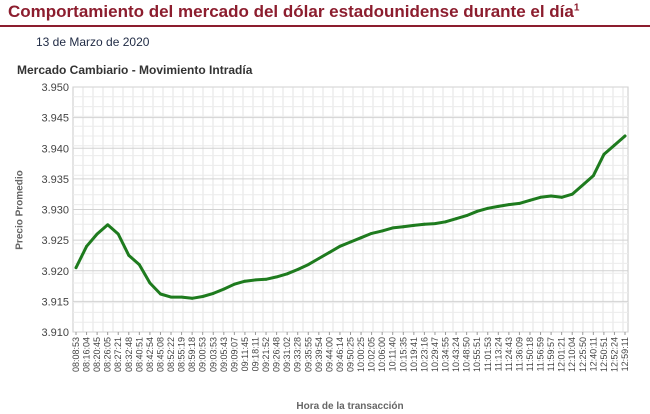  I want to click on x-tick-label: 10:00:25, so click(361, 354).